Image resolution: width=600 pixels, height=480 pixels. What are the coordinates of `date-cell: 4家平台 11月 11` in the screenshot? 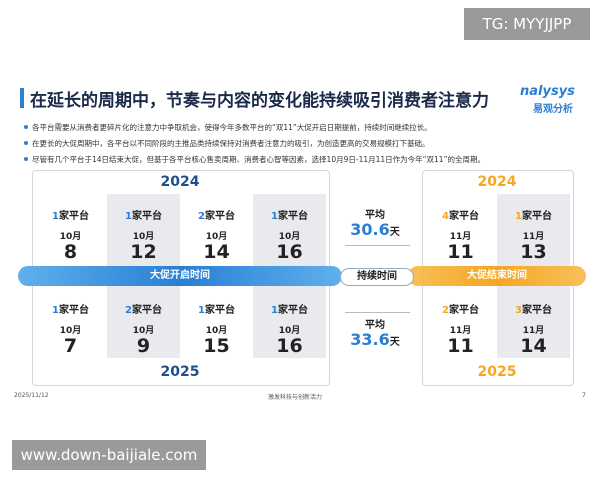 It's located at (460, 233).